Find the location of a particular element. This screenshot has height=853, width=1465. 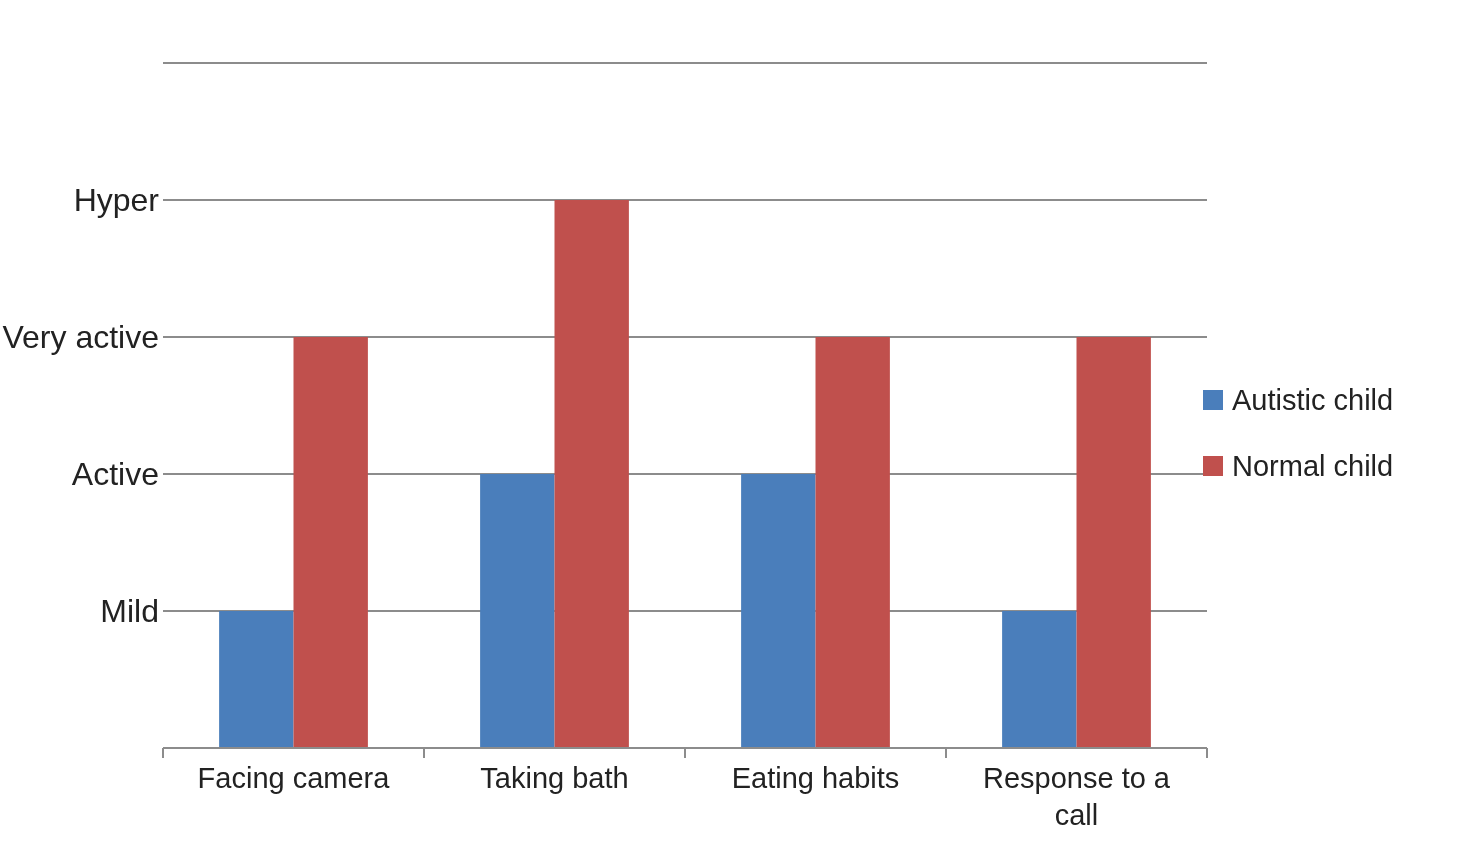

ref-line-label: Active is located at coordinates (115, 474).